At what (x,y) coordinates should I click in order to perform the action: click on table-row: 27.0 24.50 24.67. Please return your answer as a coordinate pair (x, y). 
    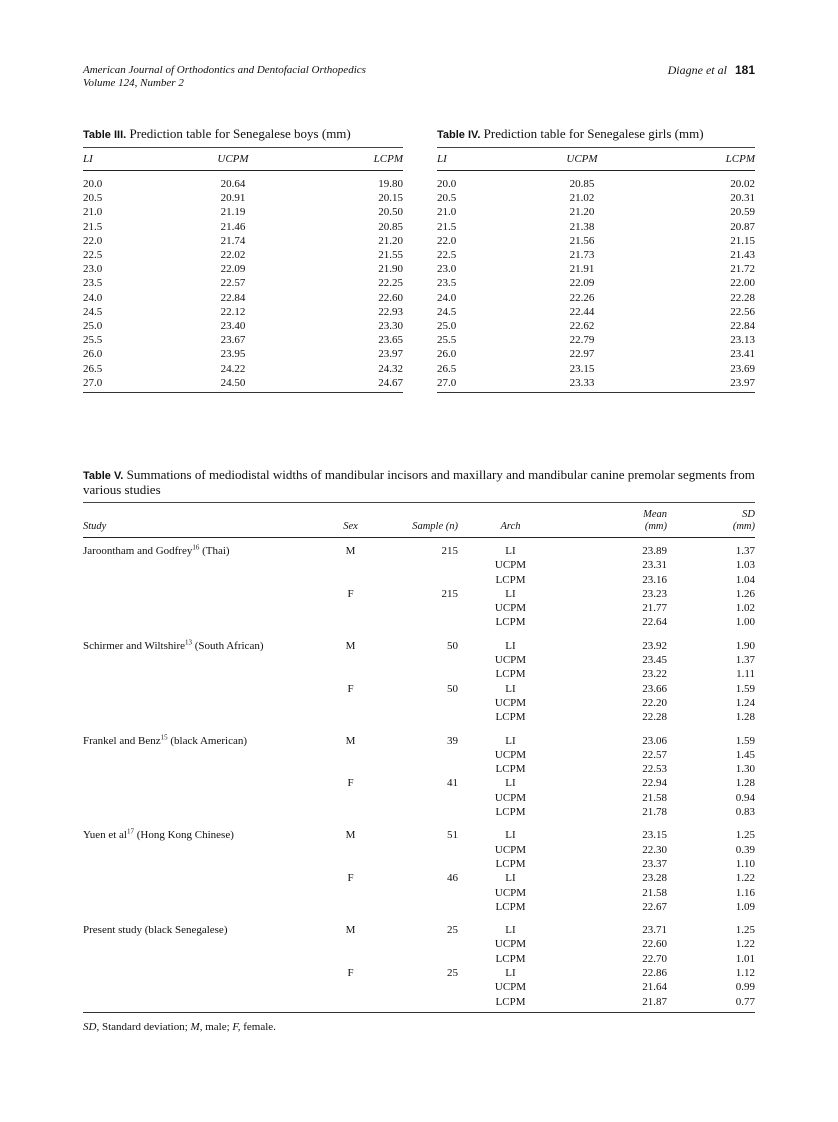
    Looking at the image, I should click on (243, 384).